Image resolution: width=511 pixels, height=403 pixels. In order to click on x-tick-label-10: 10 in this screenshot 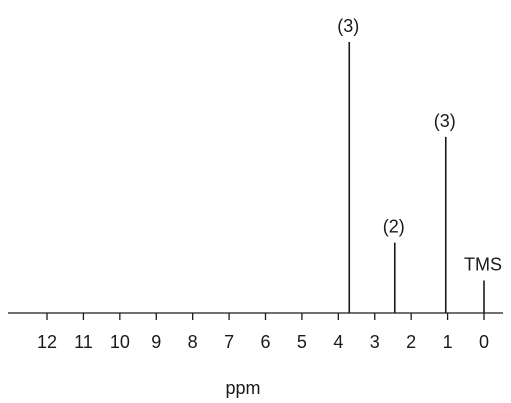, I will do `click(120, 342)`.